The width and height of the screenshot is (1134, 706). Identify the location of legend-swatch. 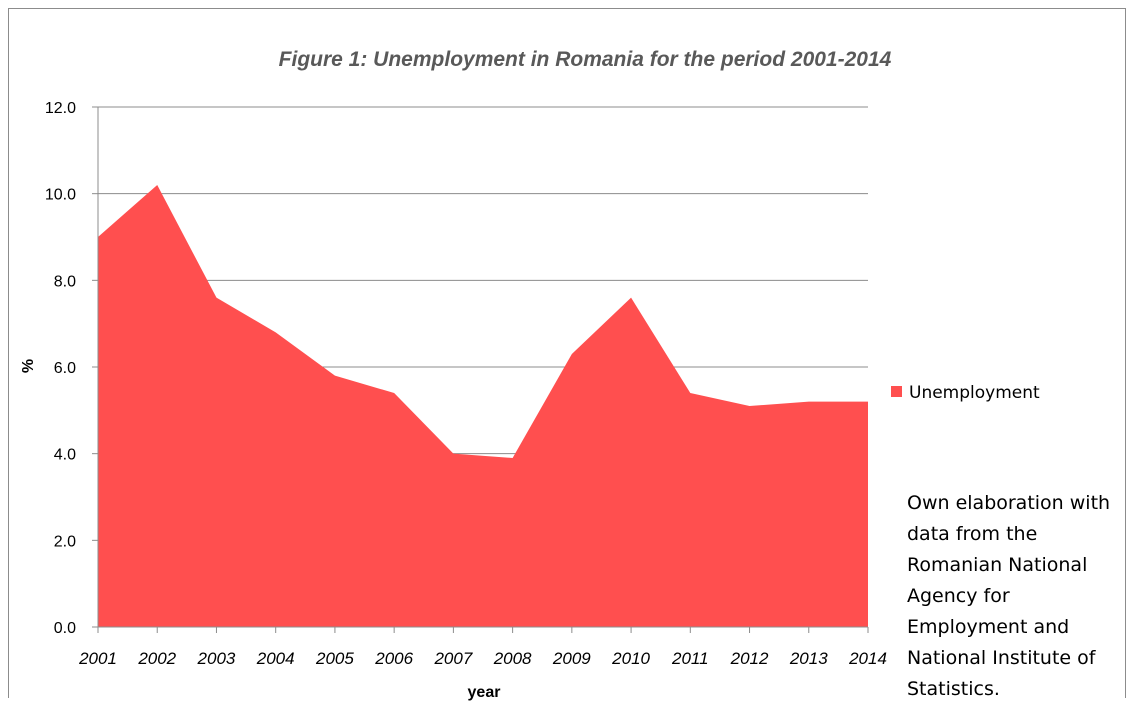
(896, 391).